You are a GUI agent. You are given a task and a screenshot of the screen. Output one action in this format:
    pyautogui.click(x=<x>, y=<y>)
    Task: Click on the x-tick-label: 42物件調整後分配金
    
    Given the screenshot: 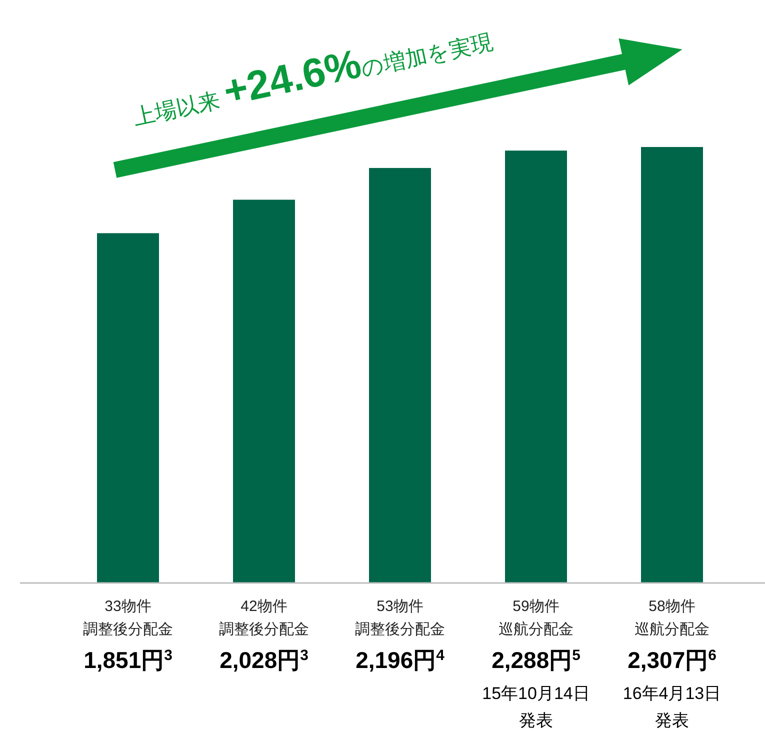 What is the action you would take?
    pyautogui.click(x=264, y=618)
    